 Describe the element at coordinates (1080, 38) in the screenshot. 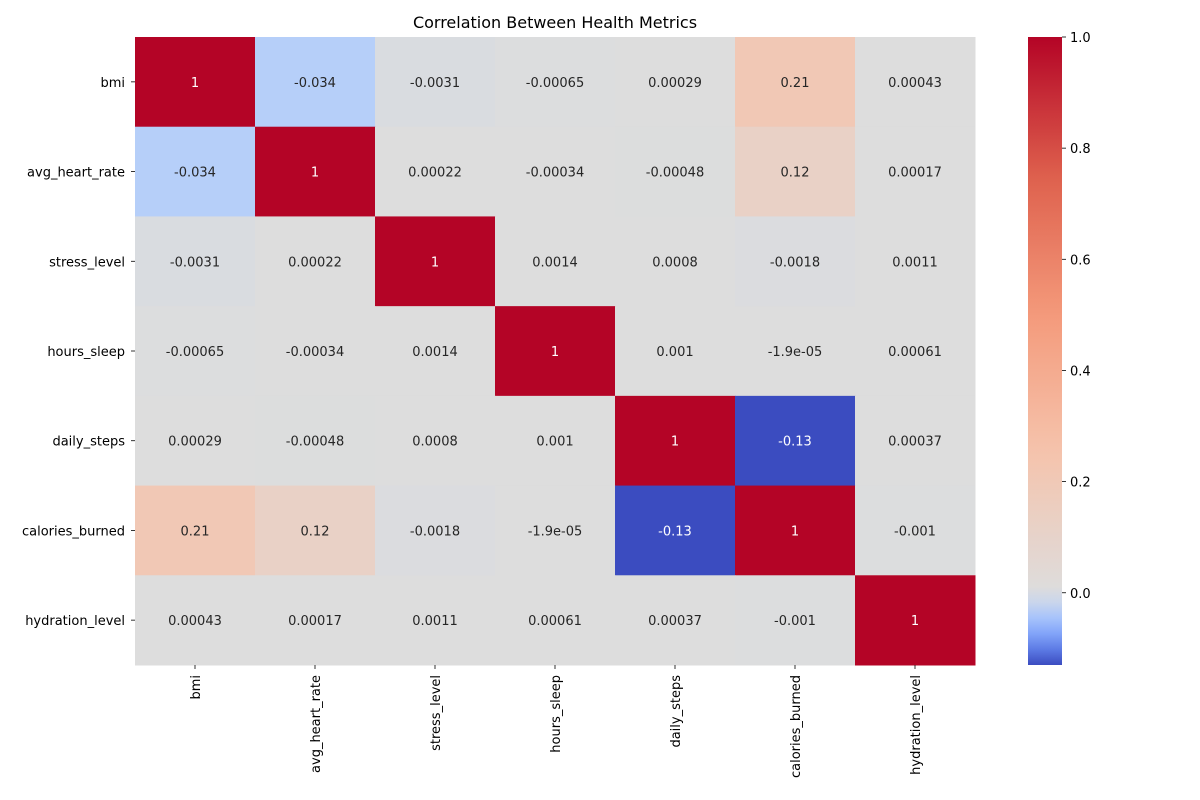

I see `colorbar-tick-label: 1.0` at that location.